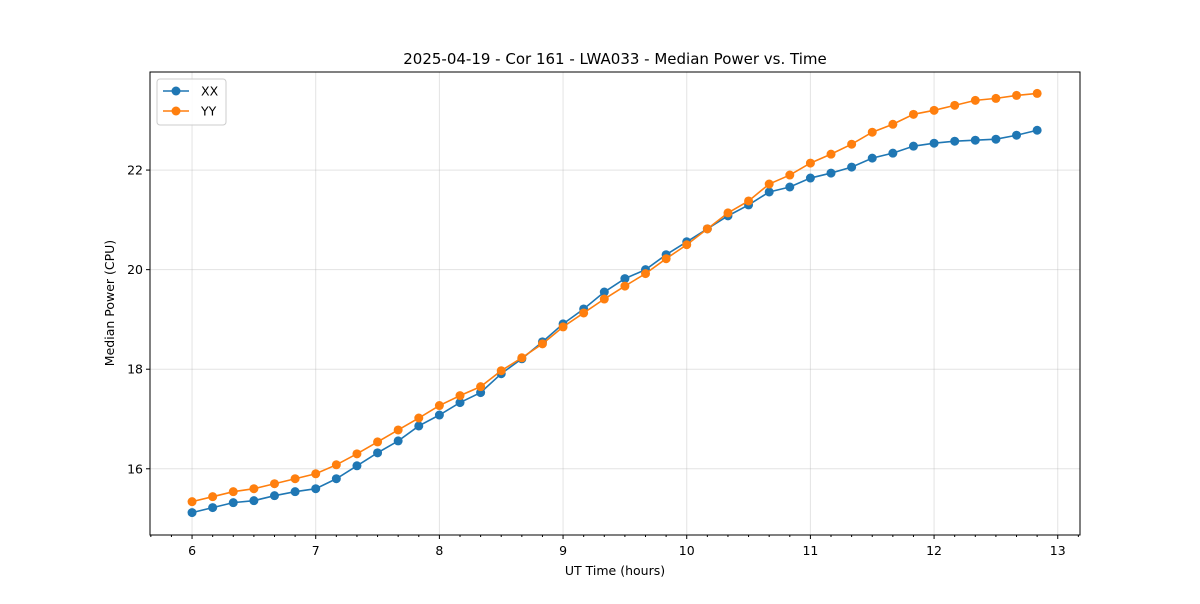 The image size is (1200, 604). What do you see at coordinates (135, 468) in the screenshot?
I see `y-tick-label: 16` at bounding box center [135, 468].